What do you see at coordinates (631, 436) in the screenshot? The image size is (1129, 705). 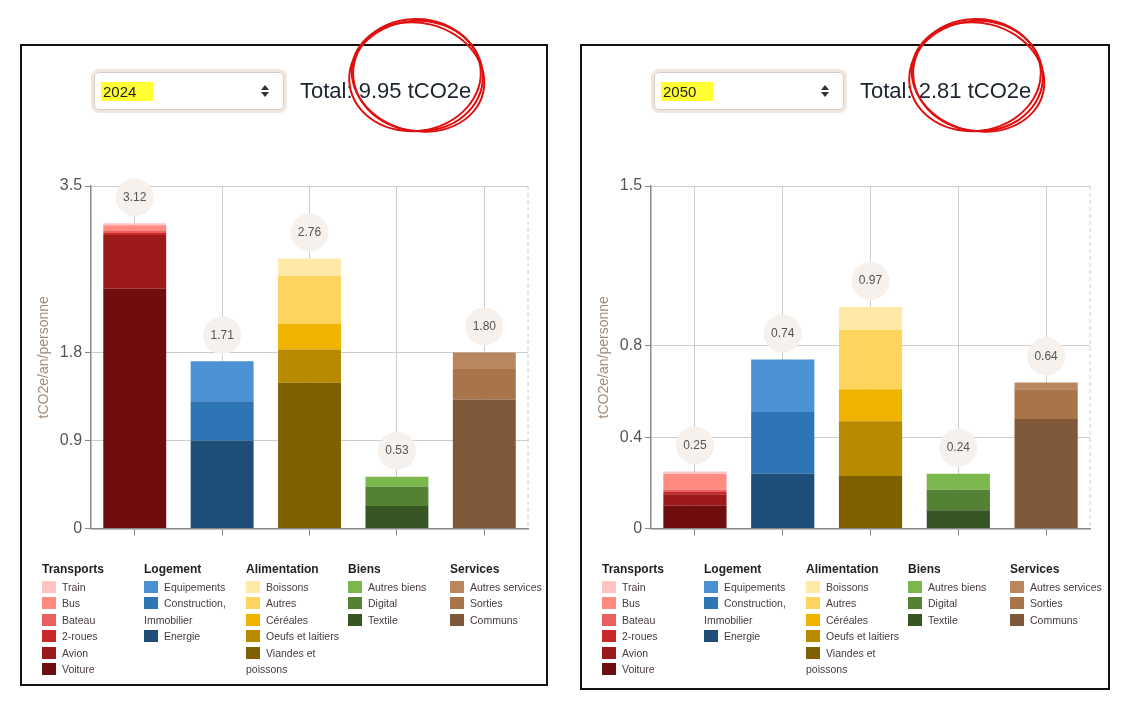 I see `y-tick-label: 0.4` at bounding box center [631, 436].